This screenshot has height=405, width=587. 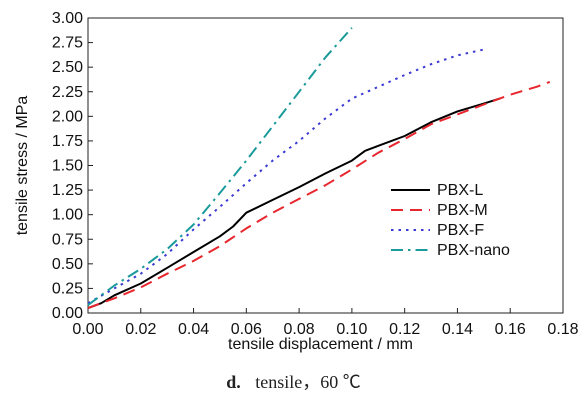 I want to click on x-tick-label: 0.10, so click(x=351, y=329).